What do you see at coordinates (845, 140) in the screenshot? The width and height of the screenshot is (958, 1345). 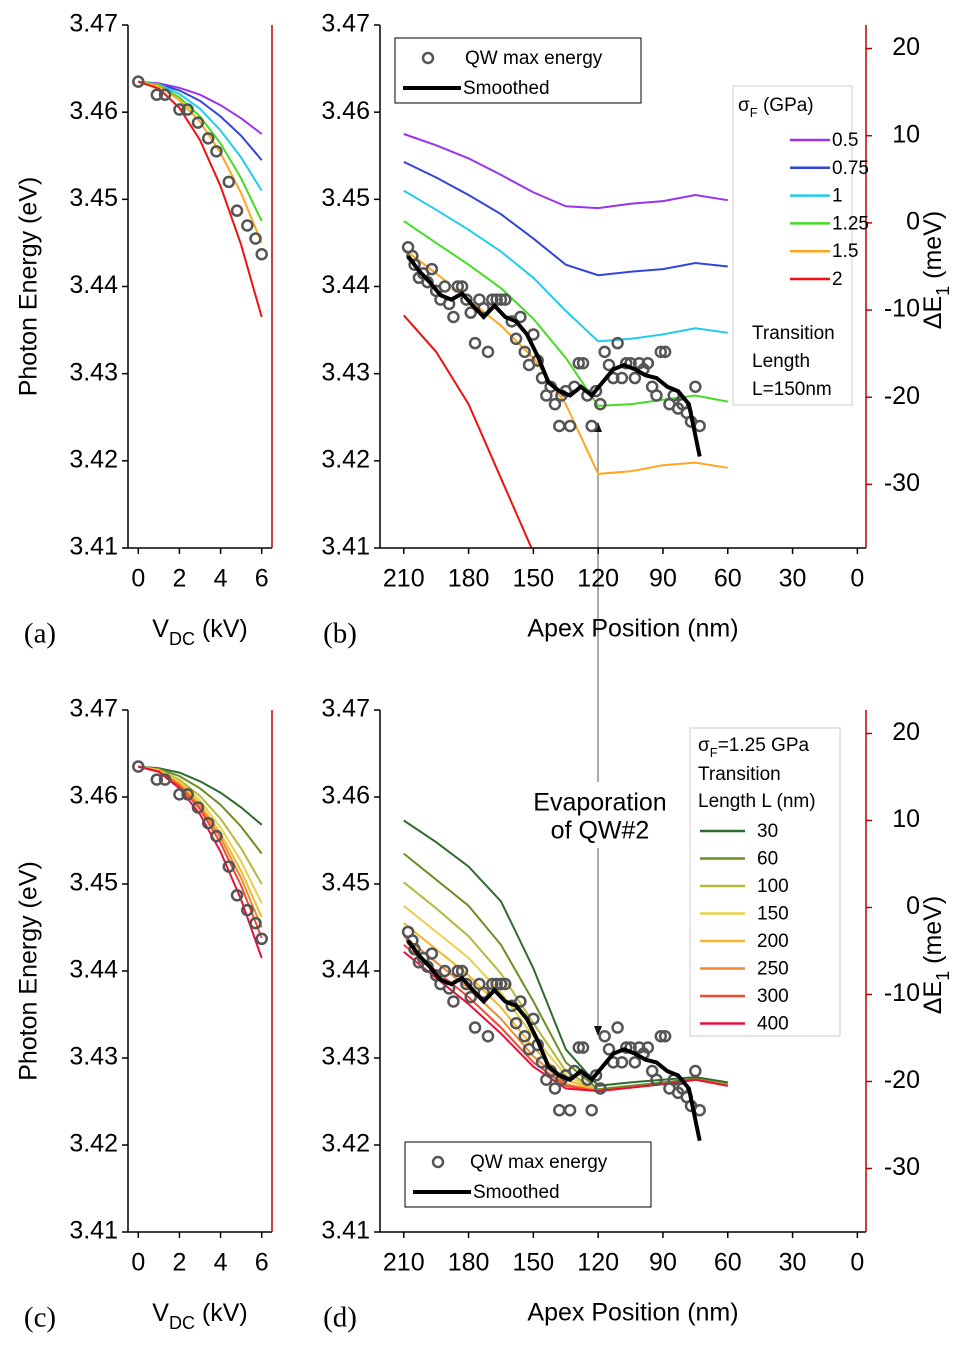 I see `legend-label: 0.5` at bounding box center [845, 140].